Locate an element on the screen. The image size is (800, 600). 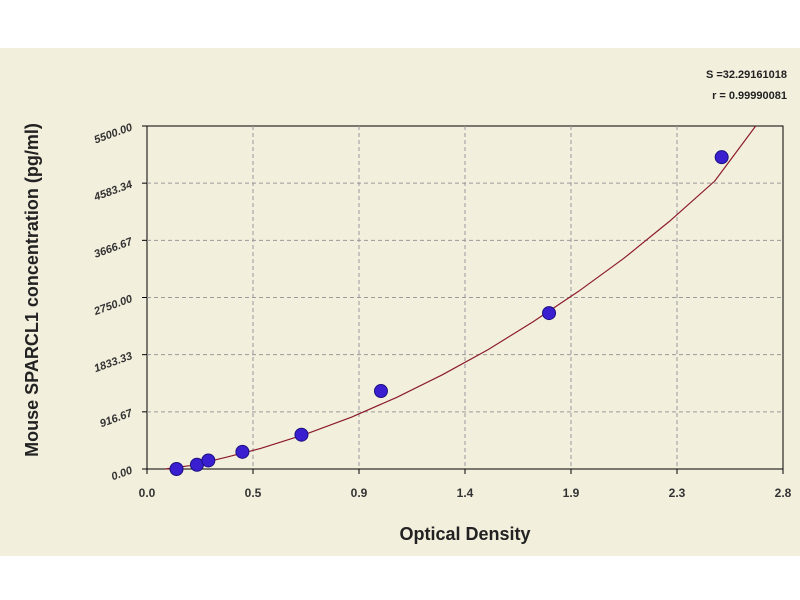
y-tick-label: 4583.34 is located at coordinates (113, 191).